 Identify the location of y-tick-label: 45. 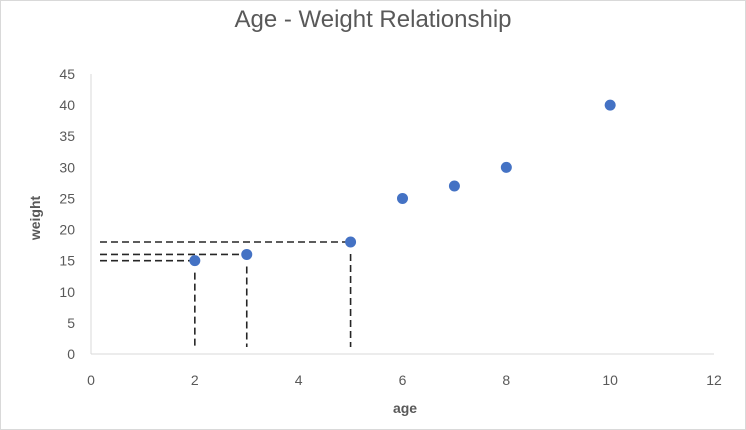
(67, 74).